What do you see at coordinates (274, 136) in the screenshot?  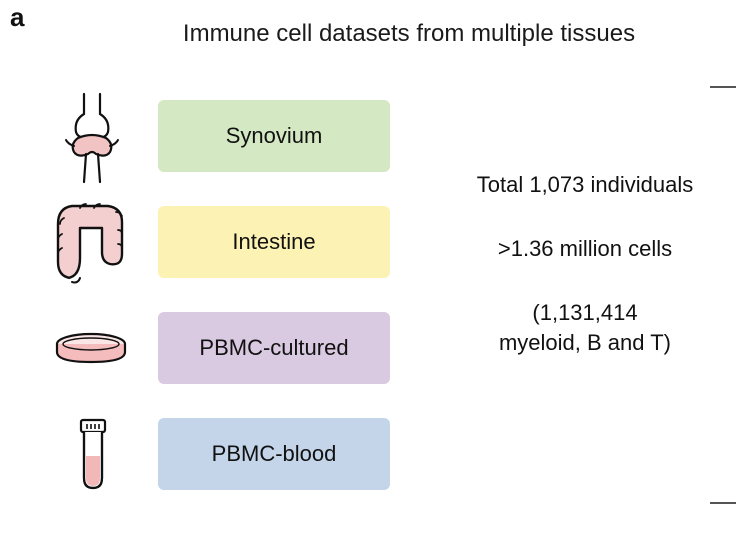 I see `tissue-box-synovium: Synovium` at bounding box center [274, 136].